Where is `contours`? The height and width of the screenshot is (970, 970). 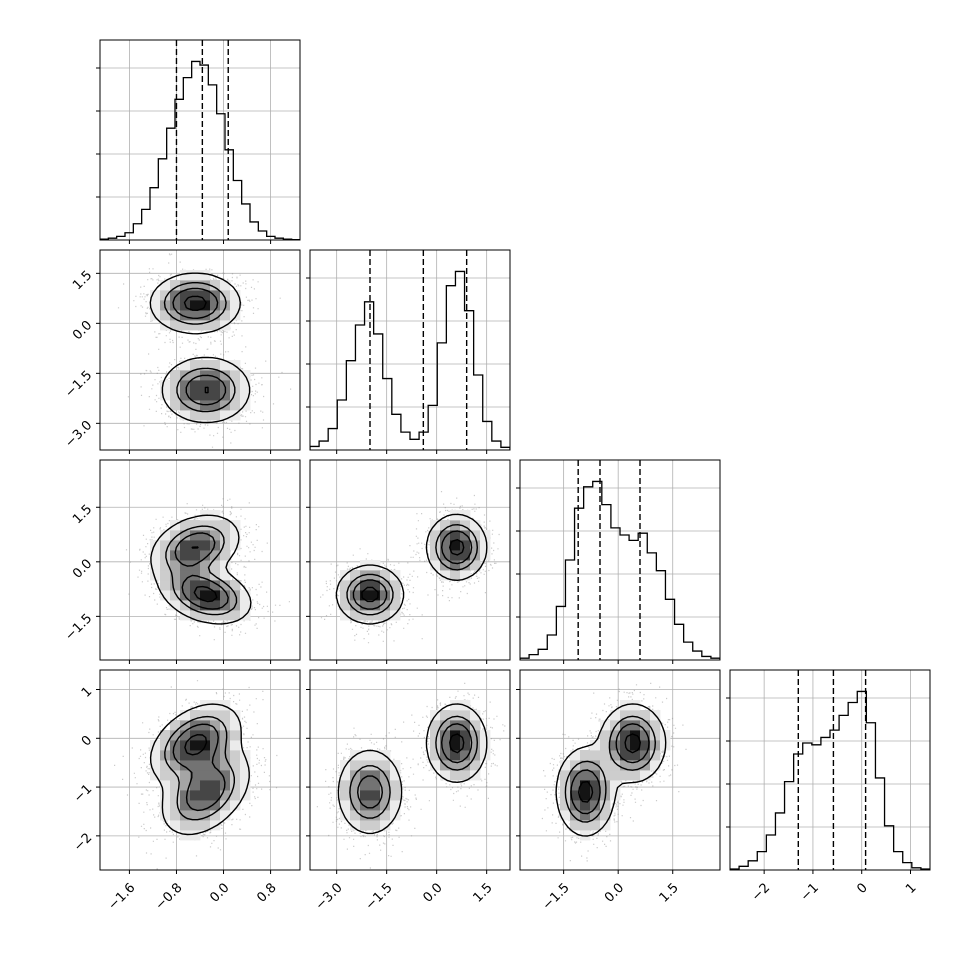
contours is located at coordinates (411, 569).